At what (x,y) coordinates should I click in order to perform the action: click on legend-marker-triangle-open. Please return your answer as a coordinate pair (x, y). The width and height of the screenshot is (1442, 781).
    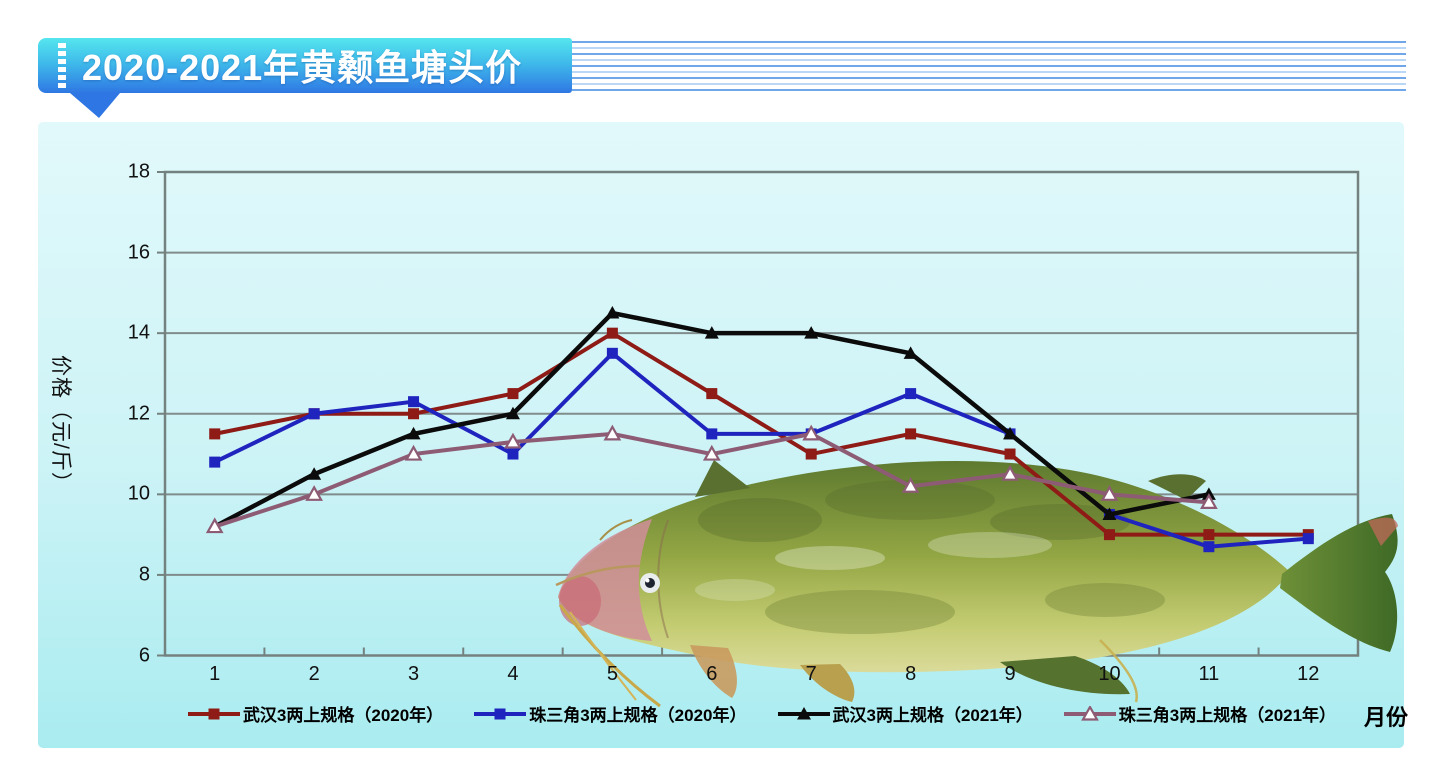
    Looking at the image, I should click on (1089, 713).